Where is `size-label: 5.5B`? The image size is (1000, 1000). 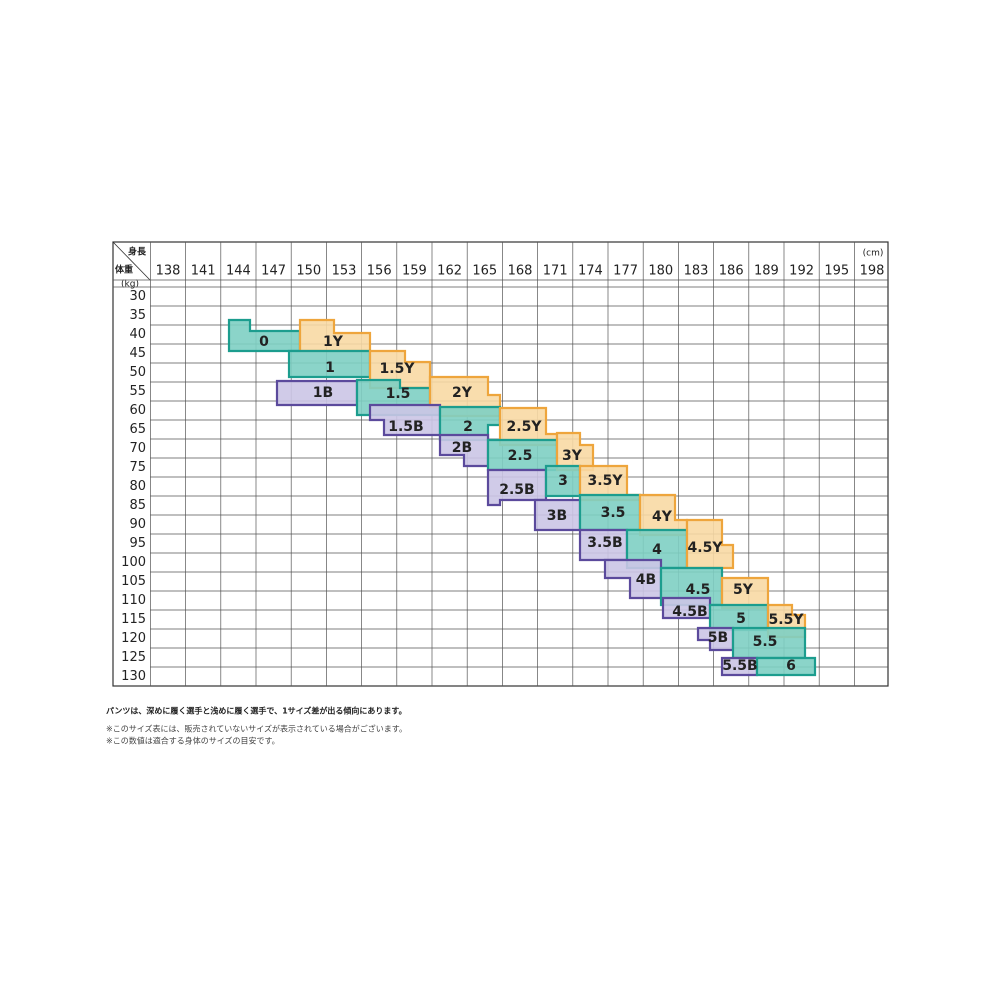 size-label: 5.5B is located at coordinates (739, 666).